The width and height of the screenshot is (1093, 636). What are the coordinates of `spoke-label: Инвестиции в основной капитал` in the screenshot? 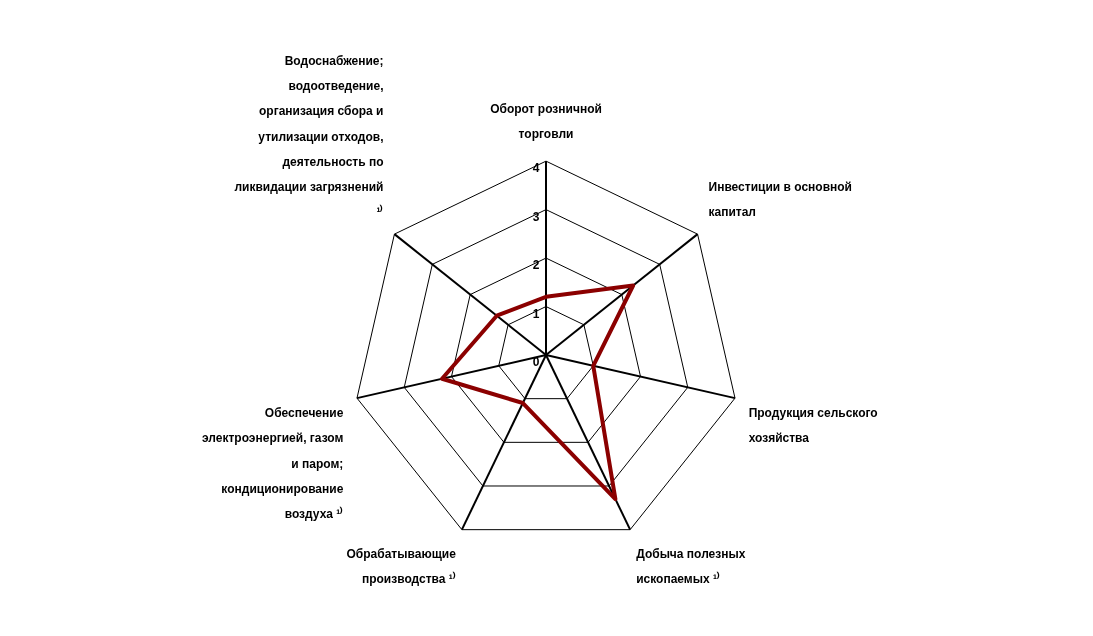 It's located at (780, 199).